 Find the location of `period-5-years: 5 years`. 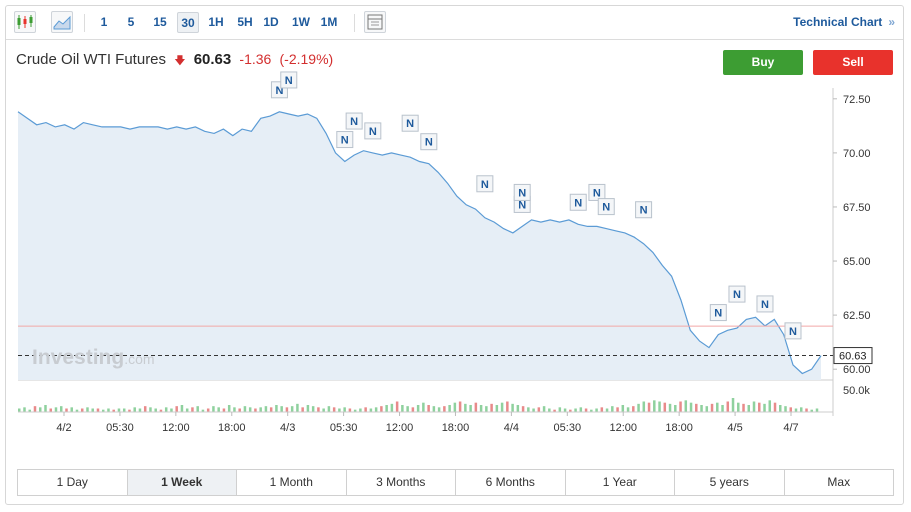

period-5-years: 5 years is located at coordinates (730, 482).